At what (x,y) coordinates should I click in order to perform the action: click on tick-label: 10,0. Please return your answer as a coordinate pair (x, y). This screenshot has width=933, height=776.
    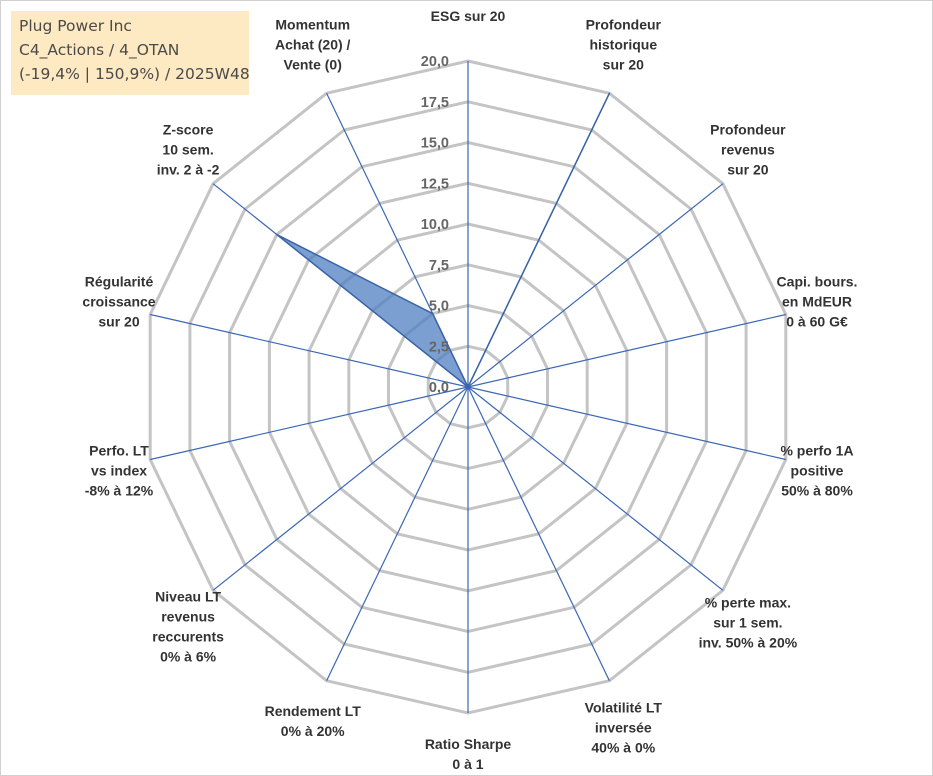
    Looking at the image, I should click on (435, 225).